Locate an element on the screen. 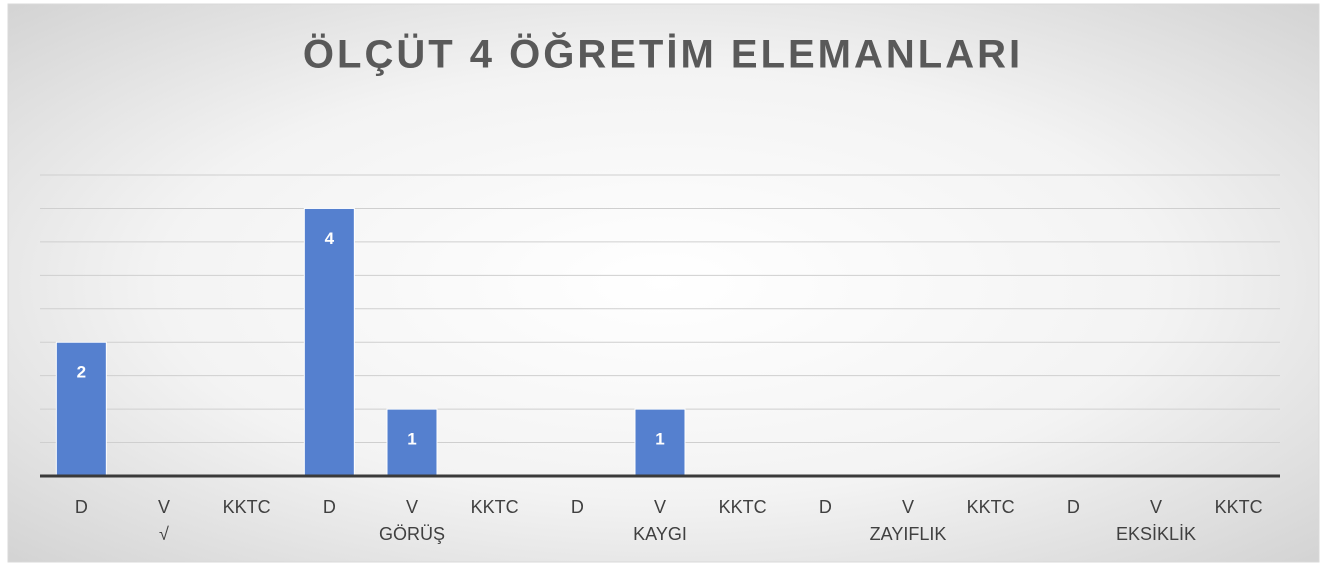  group-label: EKSİKLİK is located at coordinates (1156, 534).